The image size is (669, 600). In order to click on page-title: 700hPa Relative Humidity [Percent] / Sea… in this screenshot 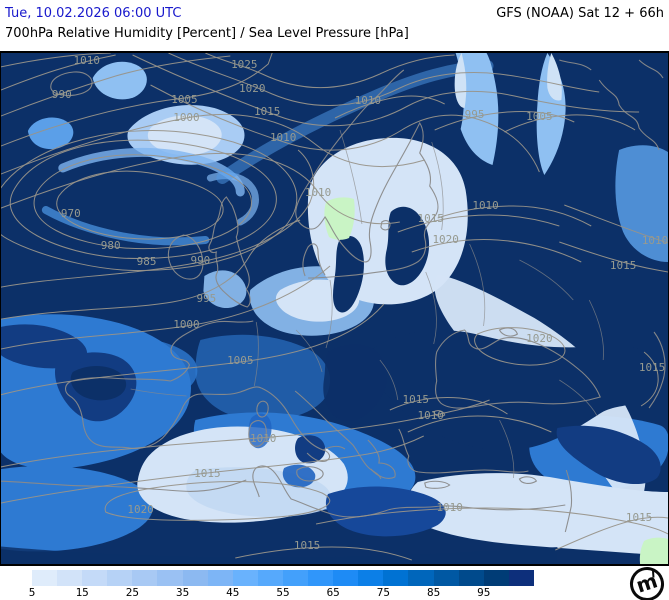, I will do `click(207, 33)`.